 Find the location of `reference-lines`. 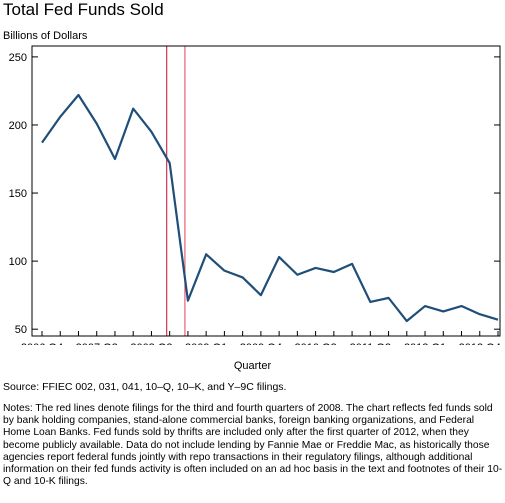

reference-lines is located at coordinates (176, 191).